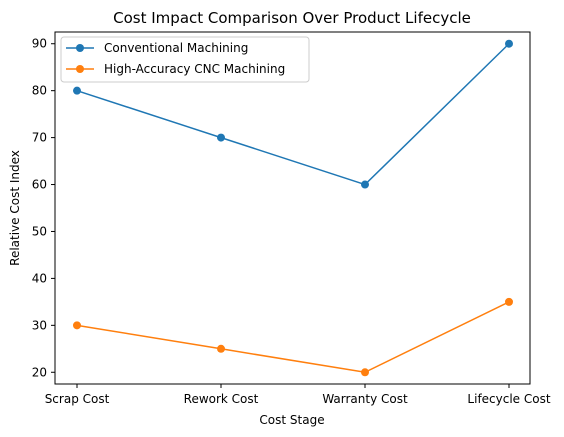 This screenshot has width=564, height=437. What do you see at coordinates (39, 278) in the screenshot?
I see `y-tick-label: 40` at bounding box center [39, 278].